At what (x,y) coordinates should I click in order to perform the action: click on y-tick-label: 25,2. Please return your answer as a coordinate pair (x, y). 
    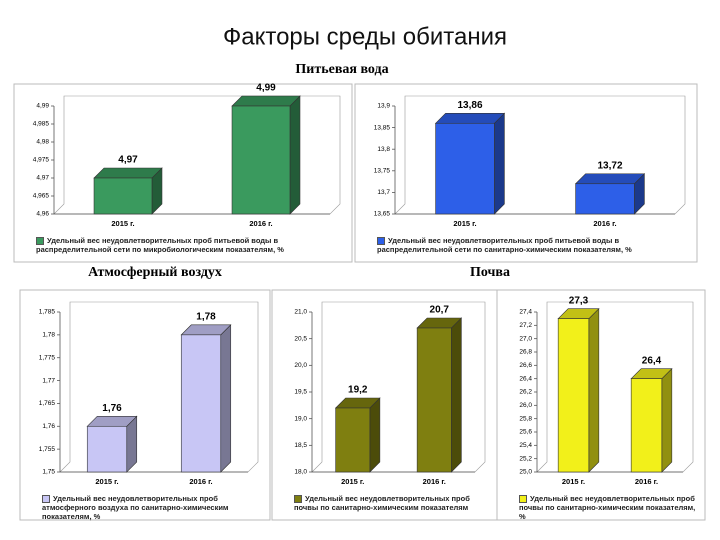
    Looking at the image, I should click on (525, 458).